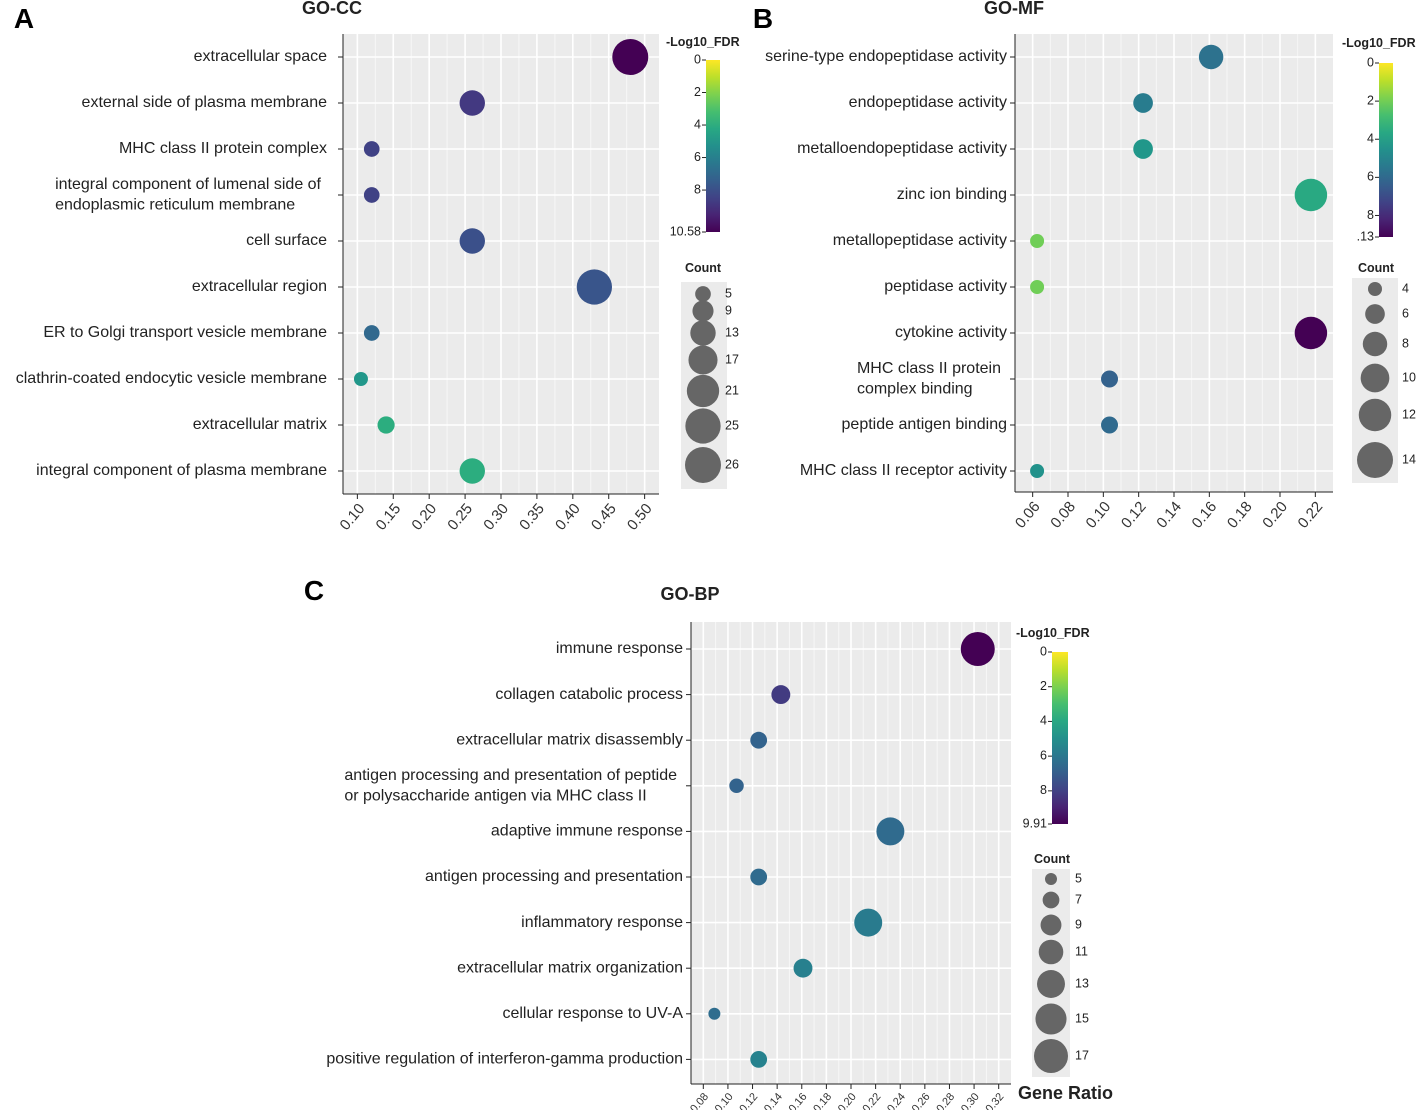 This screenshot has width=1417, height=1115. I want to click on y-category-label: MHC class II protein, so click(929, 368).